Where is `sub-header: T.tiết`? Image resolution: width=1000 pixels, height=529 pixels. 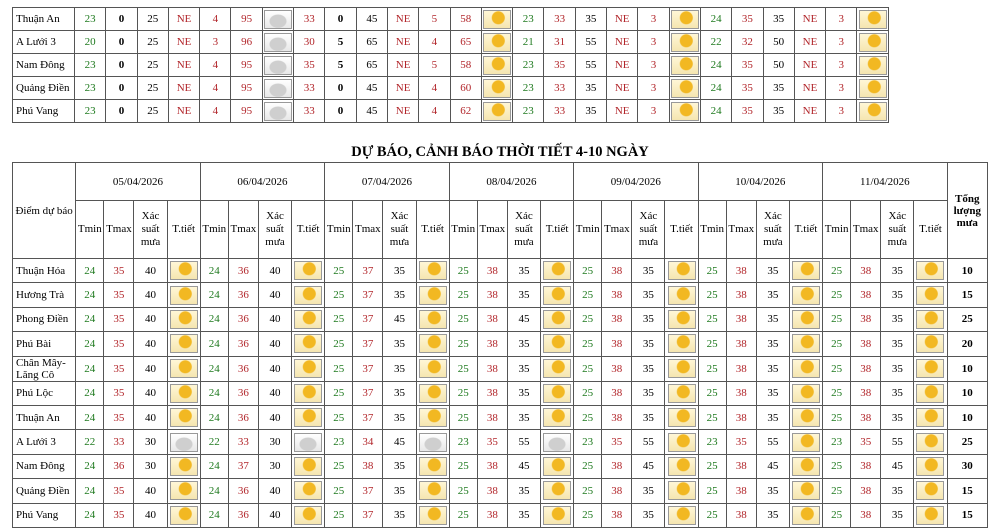 sub-header: T.tiết is located at coordinates (681, 229).